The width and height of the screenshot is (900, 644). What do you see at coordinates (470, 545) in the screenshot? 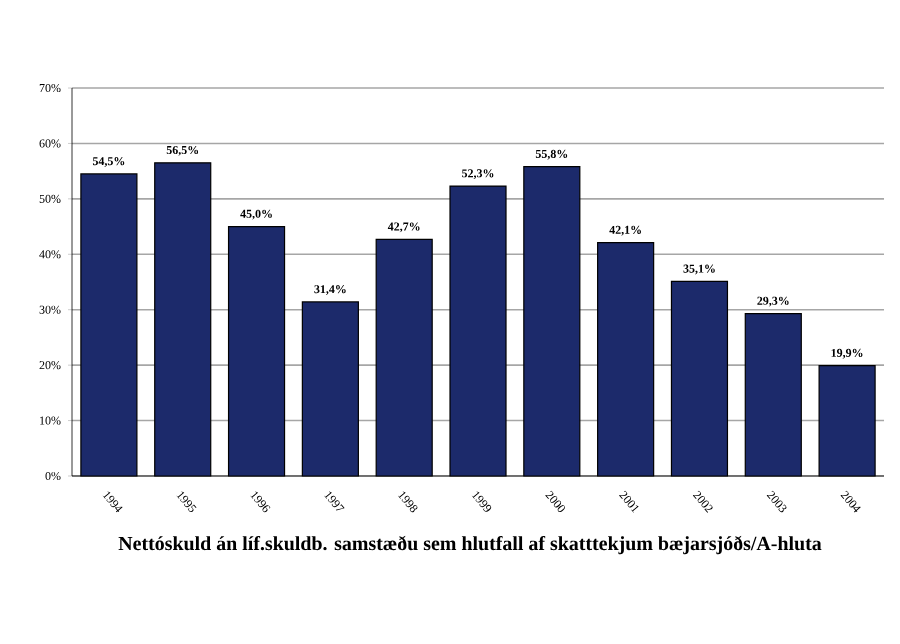
I see `text: Nettóskuld án líf.skuldb. samstæðu sem hlutfall af skatttekjum bæjarsjóðs/A-hluta` at bounding box center [470, 545].